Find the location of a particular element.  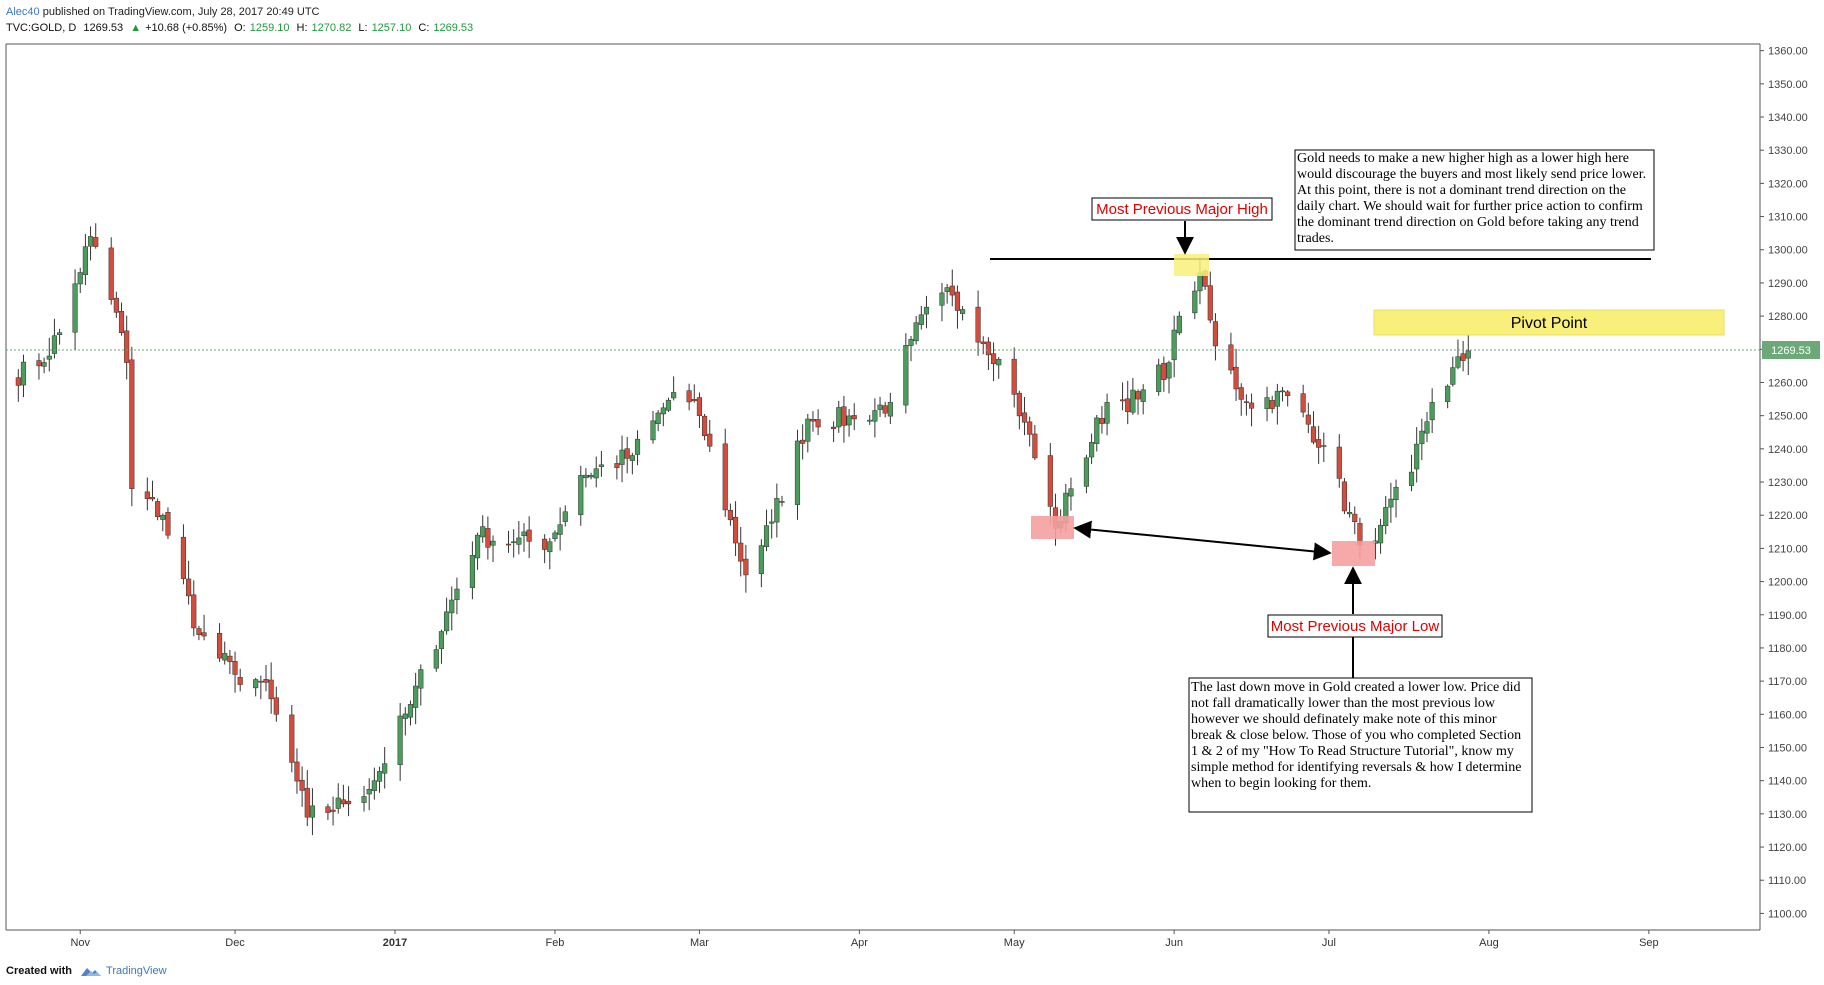

major-low-zone-may is located at coordinates (1052, 527).